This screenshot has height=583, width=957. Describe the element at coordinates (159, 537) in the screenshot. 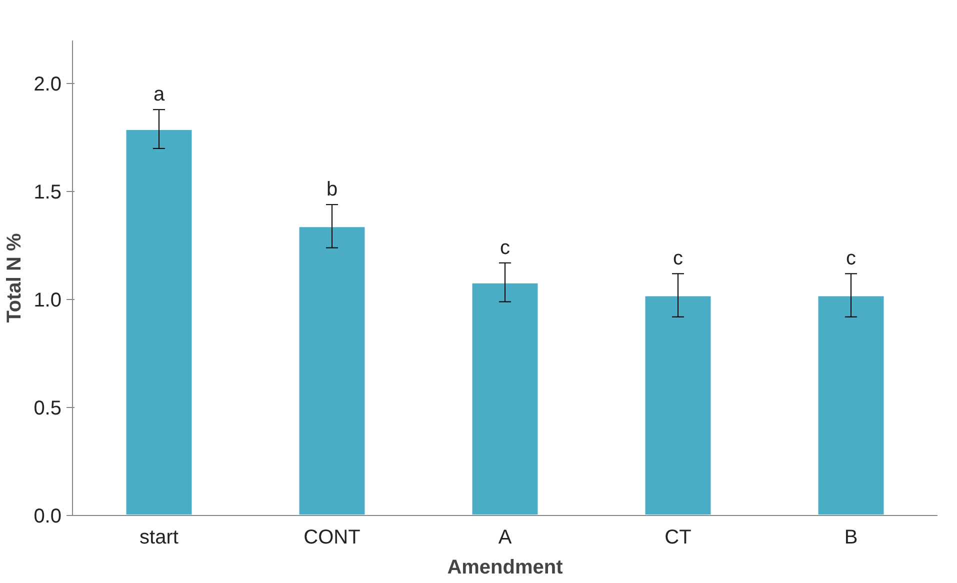

I see `x-tick-label: start` at that location.